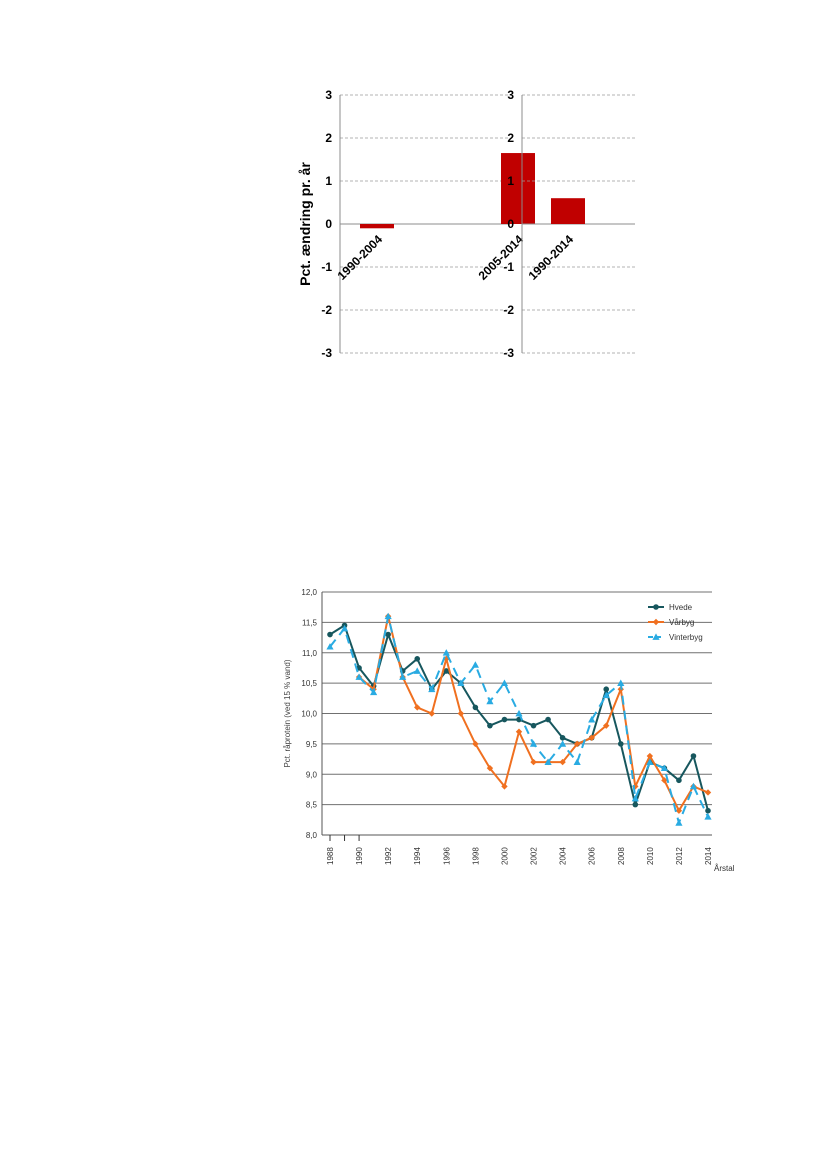  Describe the element at coordinates (504, 856) in the screenshot. I see `x-tick-label: 2000` at that location.